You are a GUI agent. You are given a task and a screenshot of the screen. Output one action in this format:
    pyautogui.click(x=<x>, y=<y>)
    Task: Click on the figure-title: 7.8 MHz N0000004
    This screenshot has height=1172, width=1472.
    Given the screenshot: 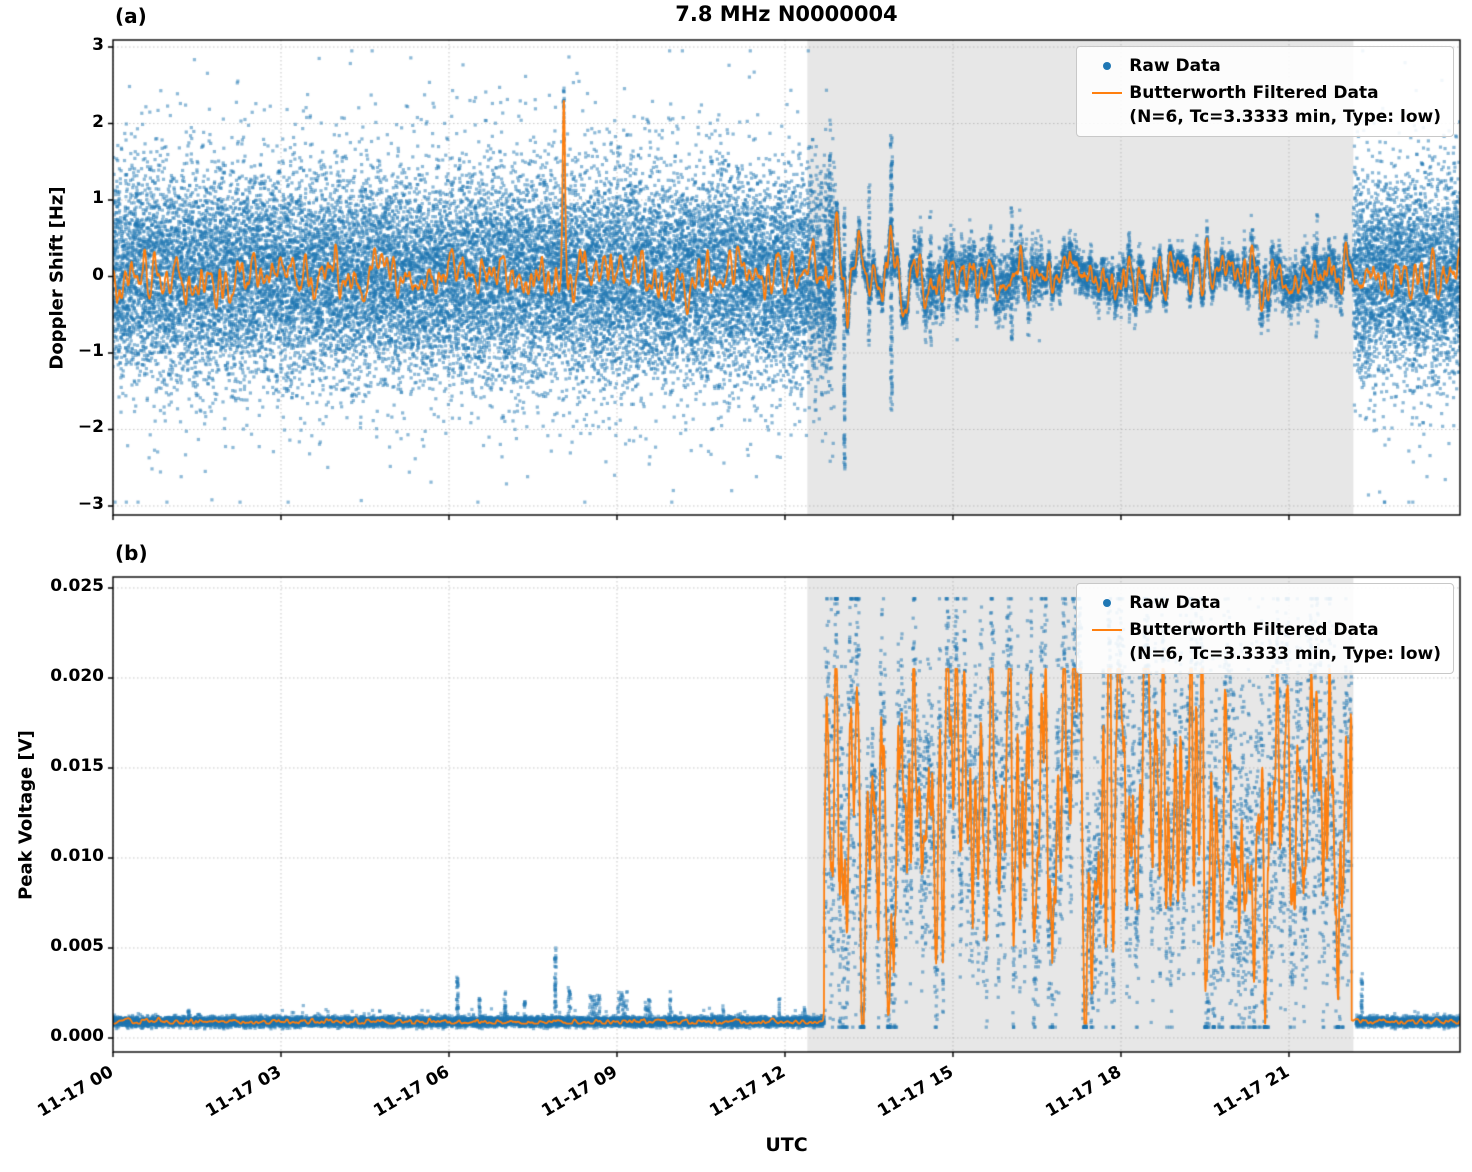 What is the action you would take?
    pyautogui.click(x=786, y=14)
    